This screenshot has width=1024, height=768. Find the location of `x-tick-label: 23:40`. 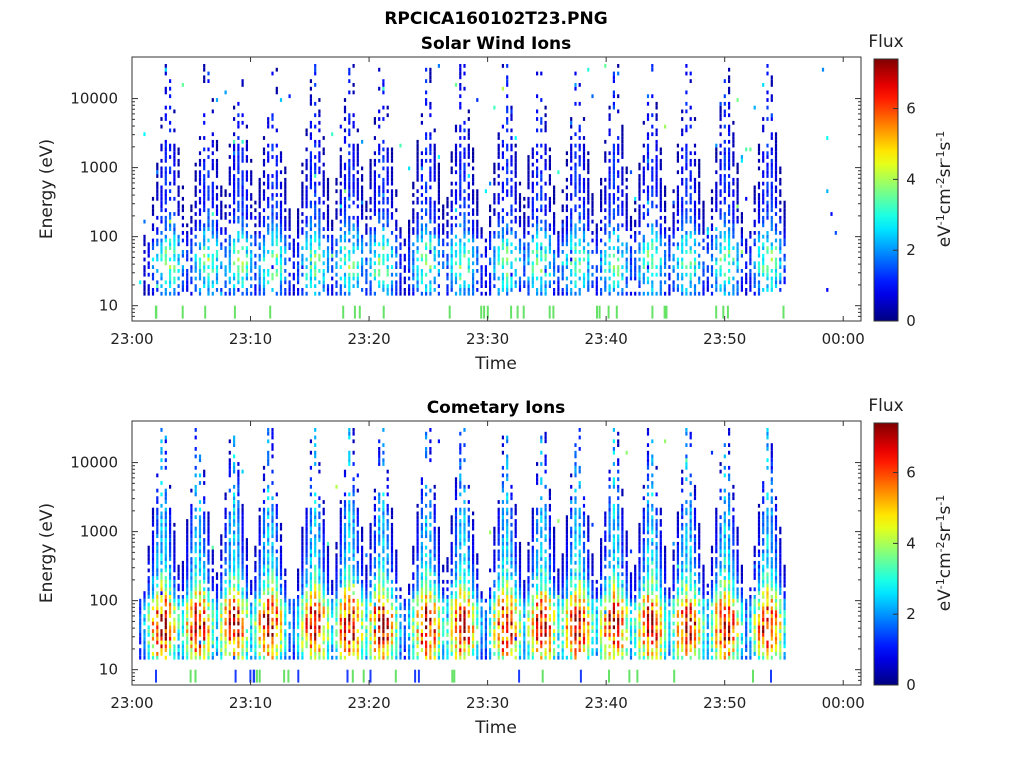

x-tick-label: 23:40 is located at coordinates (606, 339).